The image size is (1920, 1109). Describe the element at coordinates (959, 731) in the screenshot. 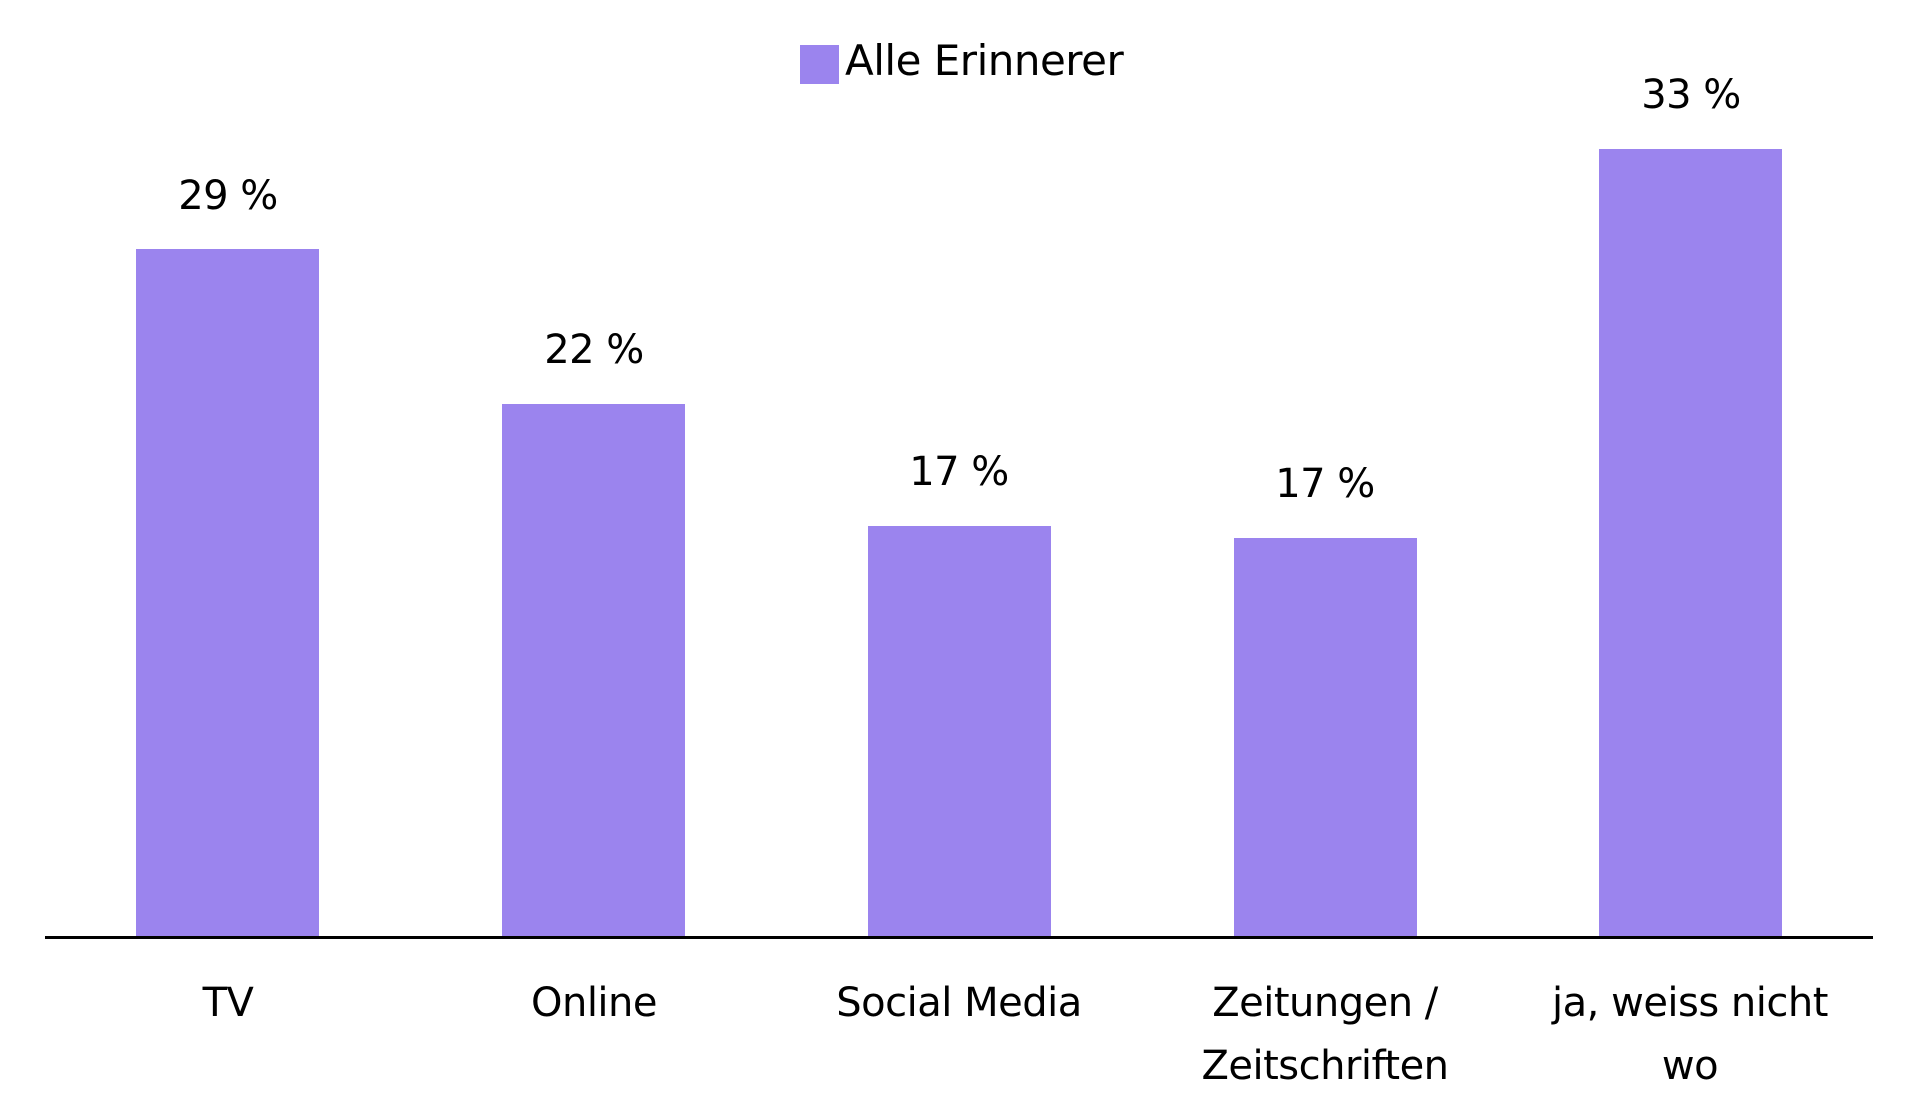

I see `bar-social-media` at that location.